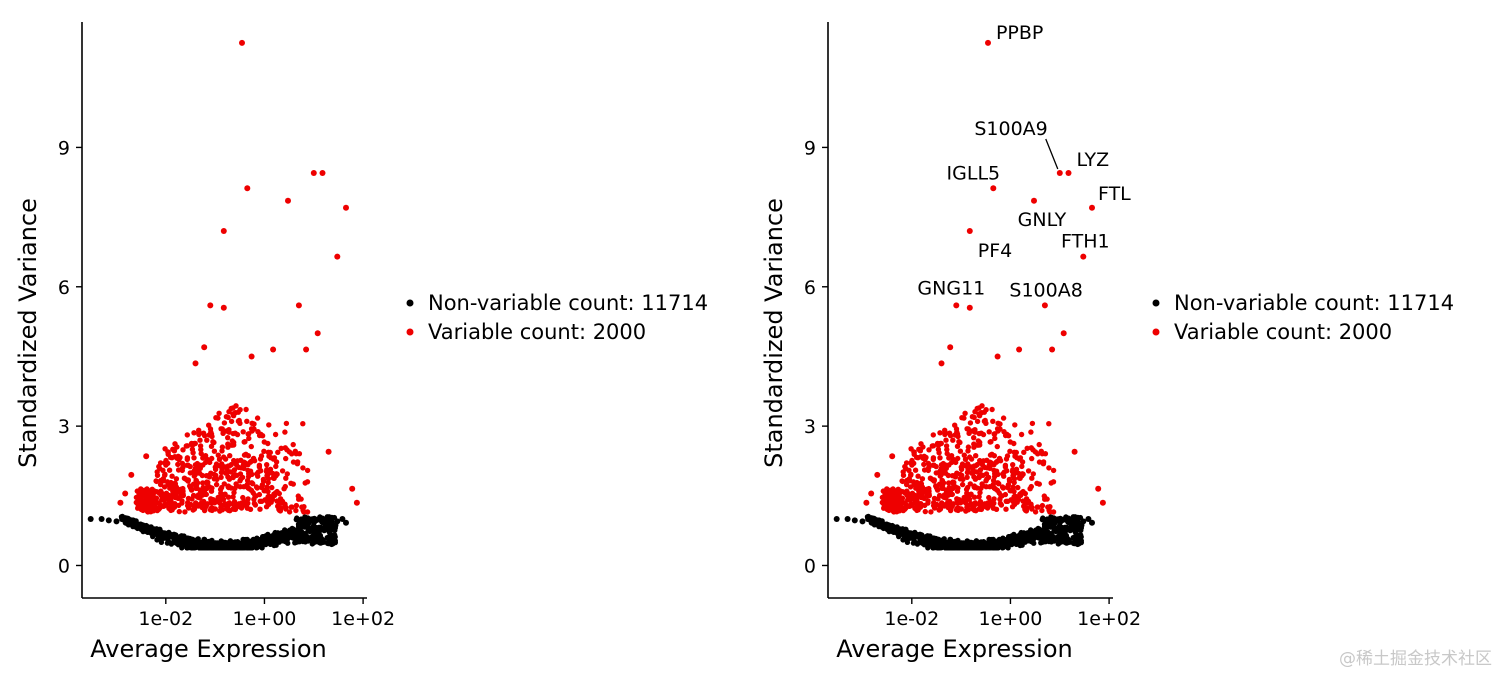 The height and width of the screenshot is (687, 1512). What do you see at coordinates (568, 303) in the screenshot?
I see `legend-label: Non-variable count: 11714` at bounding box center [568, 303].